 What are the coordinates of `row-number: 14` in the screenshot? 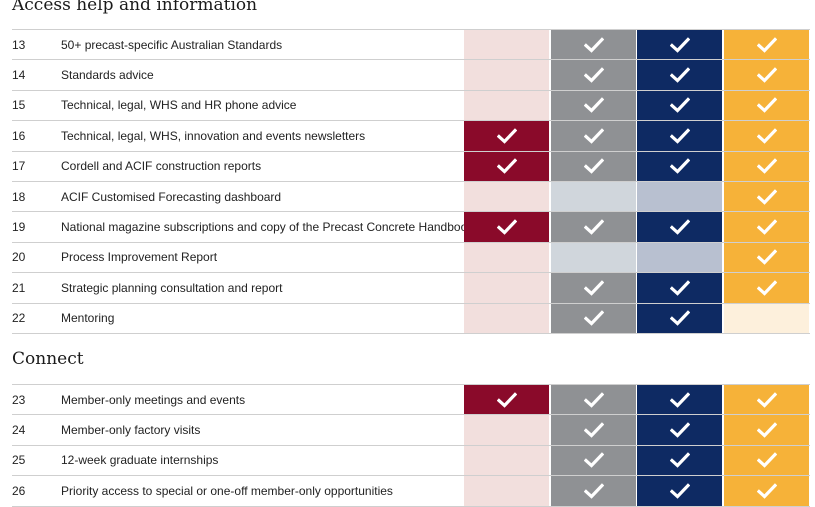 It's located at (19, 75).